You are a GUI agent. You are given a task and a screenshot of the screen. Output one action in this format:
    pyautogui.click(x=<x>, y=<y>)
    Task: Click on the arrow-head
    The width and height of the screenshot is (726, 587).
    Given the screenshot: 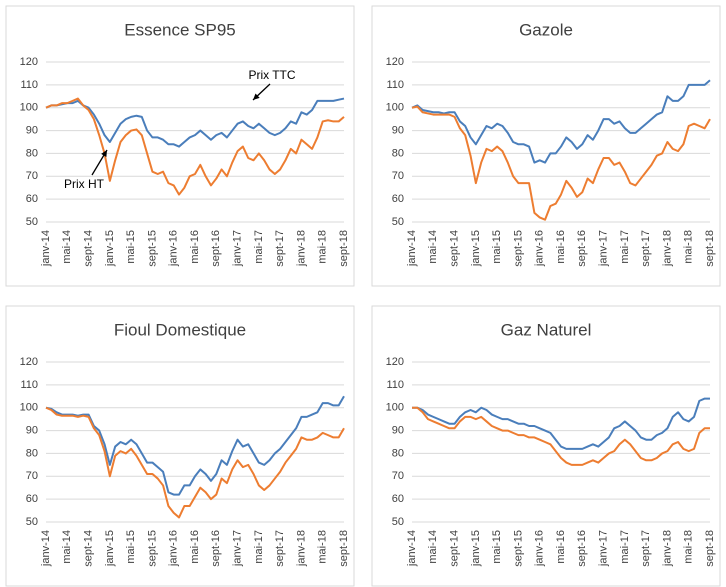 What is the action you would take?
    pyautogui.click(x=104, y=153)
    